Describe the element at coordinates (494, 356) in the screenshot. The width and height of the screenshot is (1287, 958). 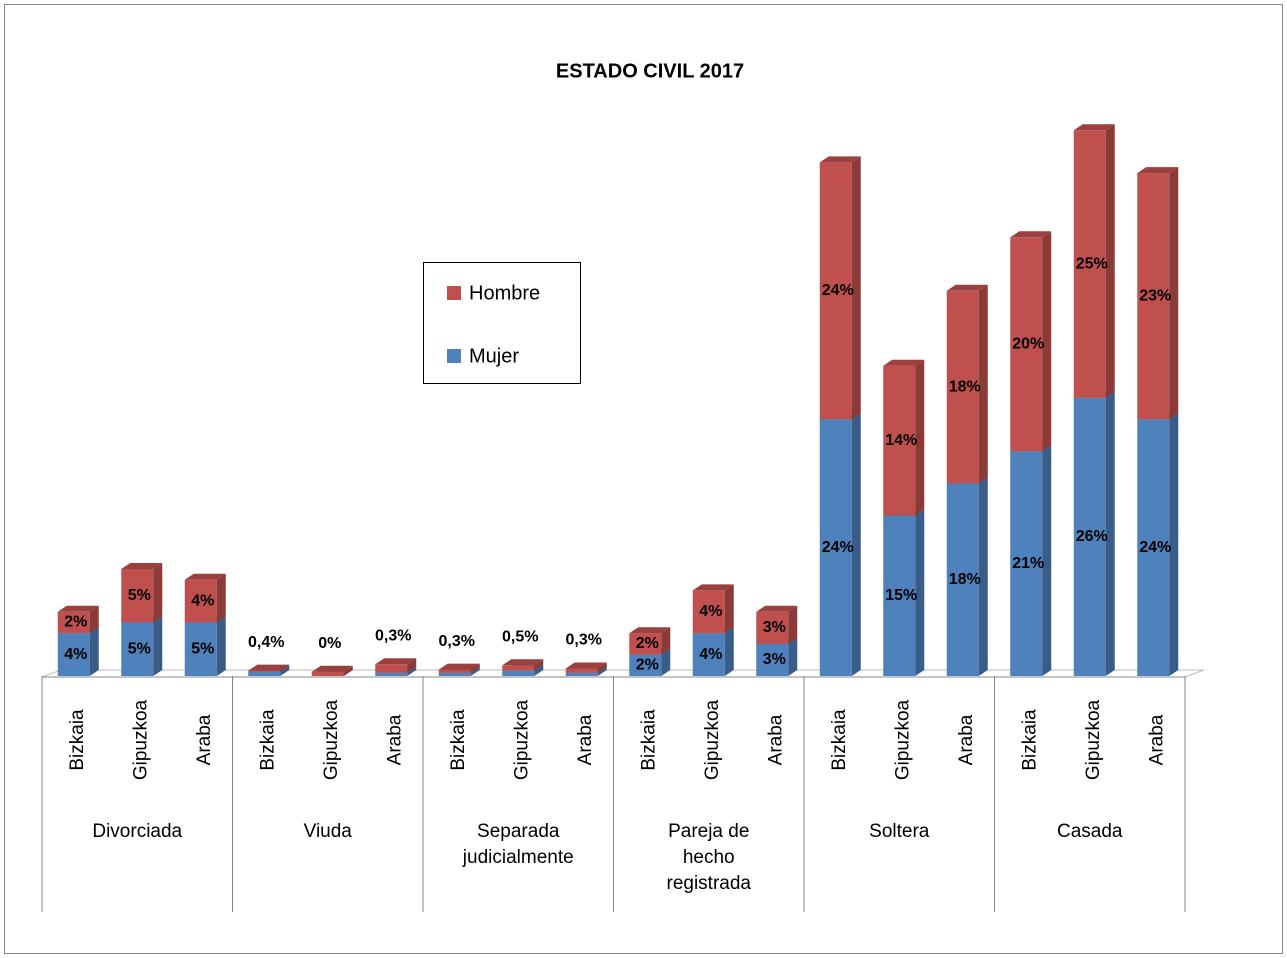
I see `legend-label: Mujer` at that location.